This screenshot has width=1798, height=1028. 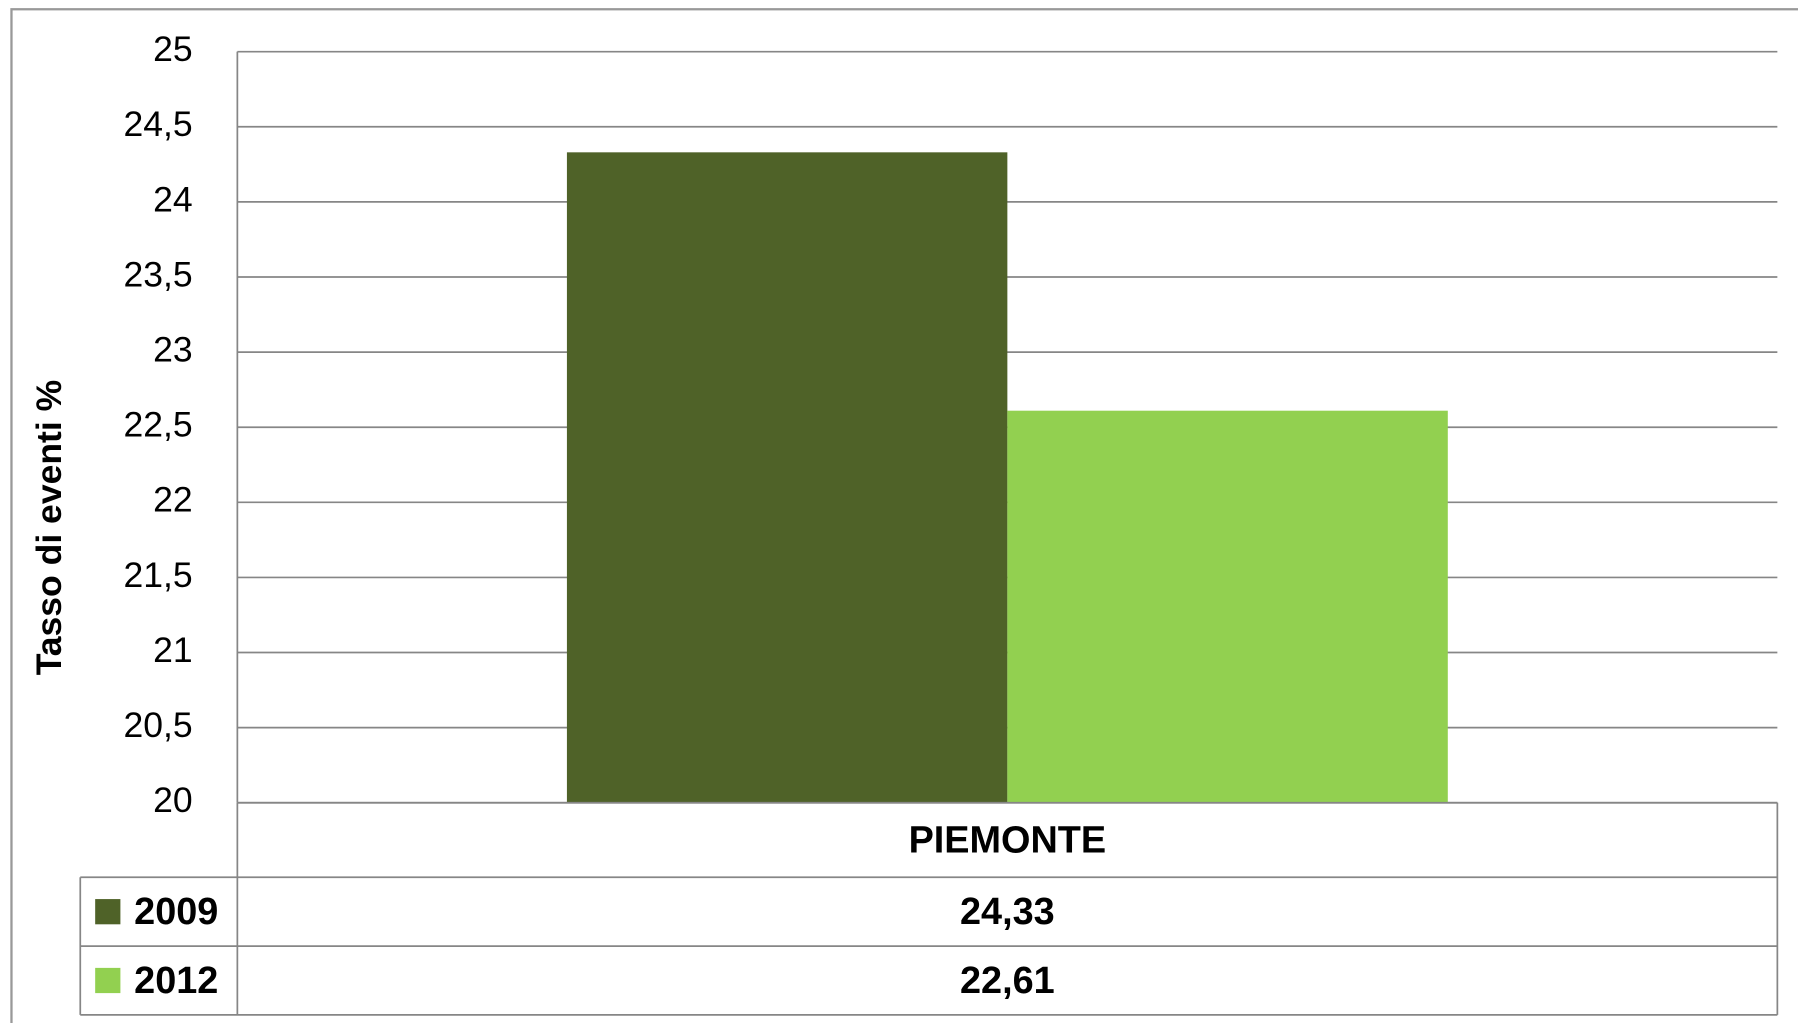 I want to click on data-table-value: 22,61, so click(x=1007, y=981).